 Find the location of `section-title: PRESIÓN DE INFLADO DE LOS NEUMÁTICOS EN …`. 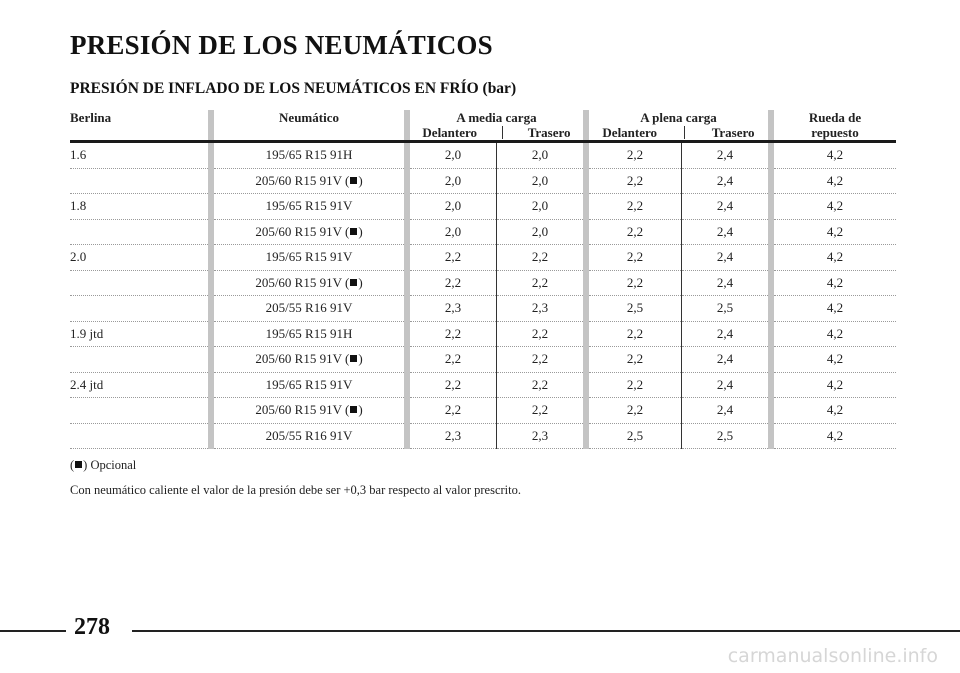

section-title: PRESIÓN DE INFLADO DE LOS NEUMÁTICOS EN … is located at coordinates (293, 88).